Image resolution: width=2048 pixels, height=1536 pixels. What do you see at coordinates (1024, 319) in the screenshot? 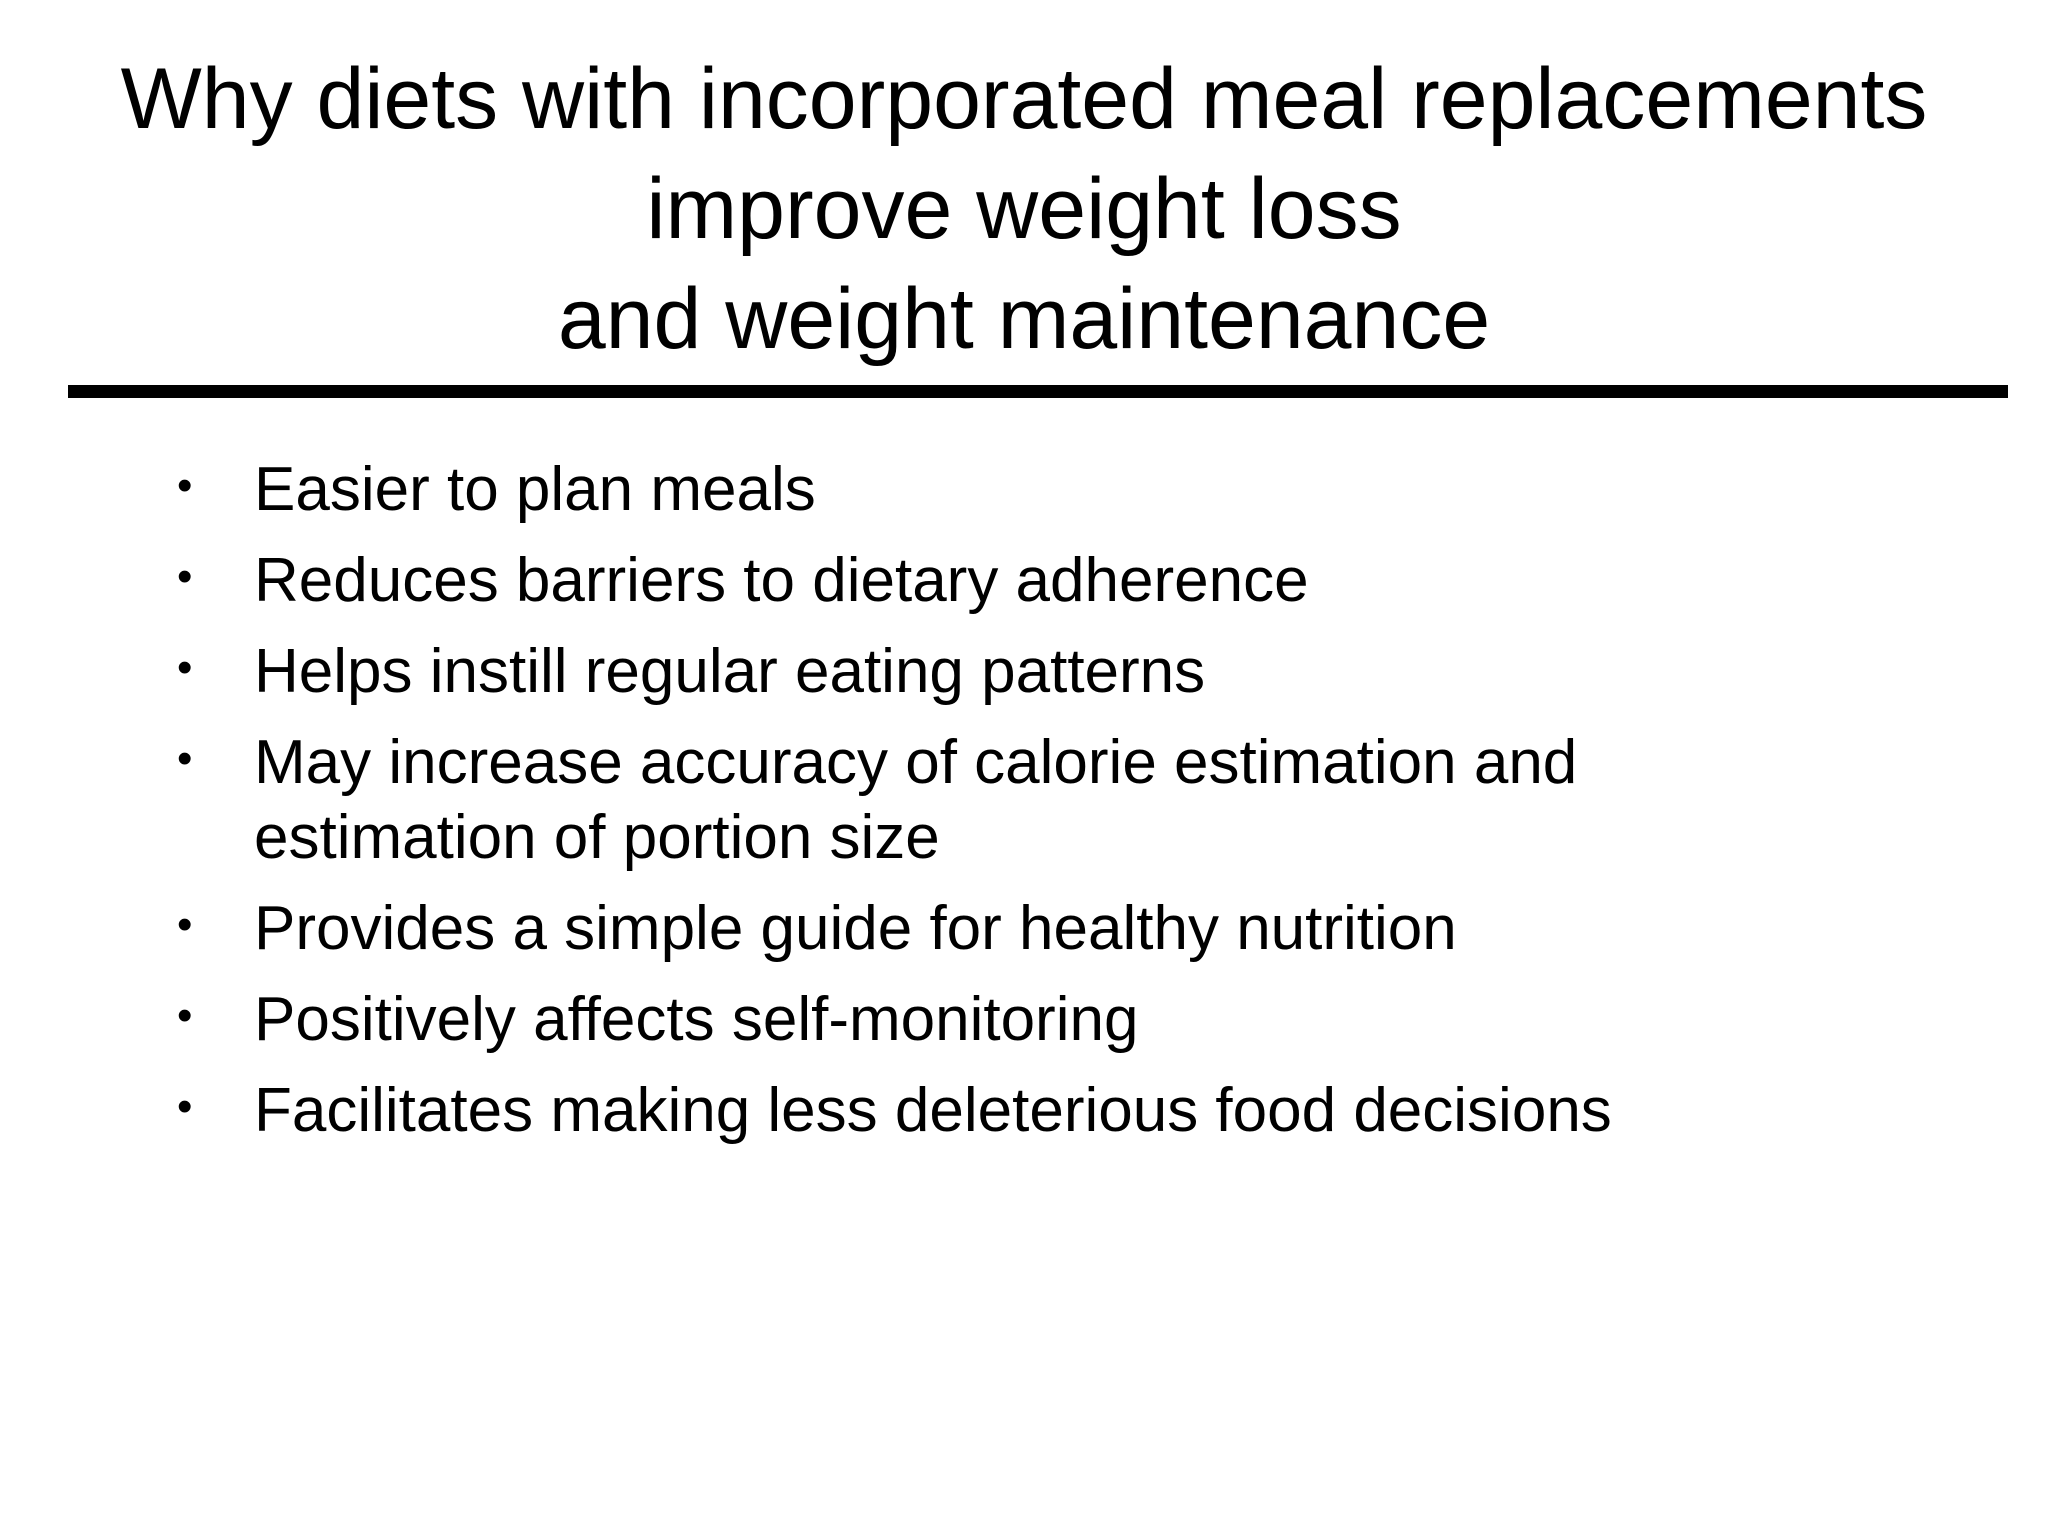
I see `title-line-3: and weight maintenance` at bounding box center [1024, 319].